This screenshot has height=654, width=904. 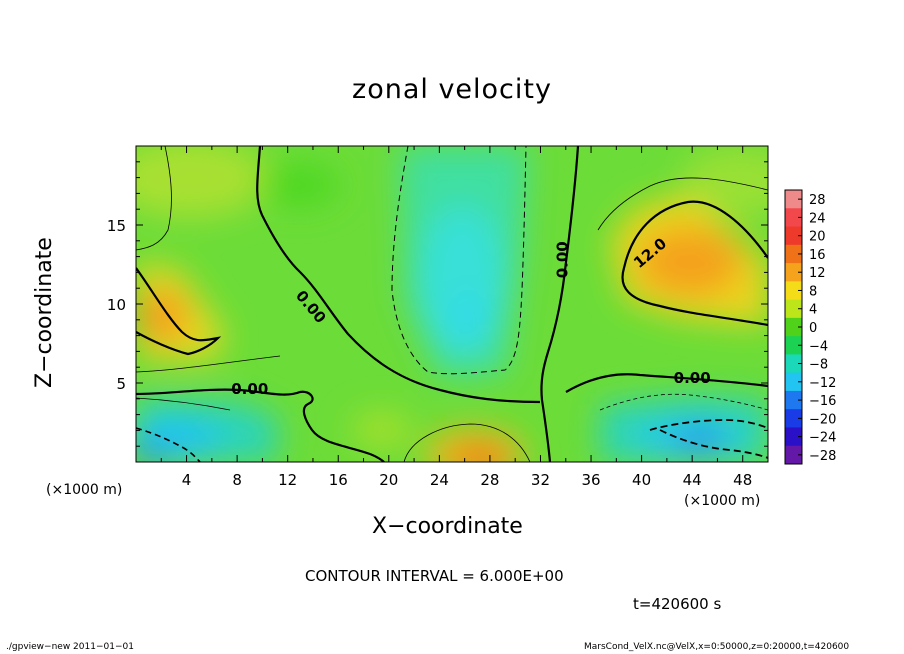 I want to click on x-tick-label: 12, so click(x=287, y=480).